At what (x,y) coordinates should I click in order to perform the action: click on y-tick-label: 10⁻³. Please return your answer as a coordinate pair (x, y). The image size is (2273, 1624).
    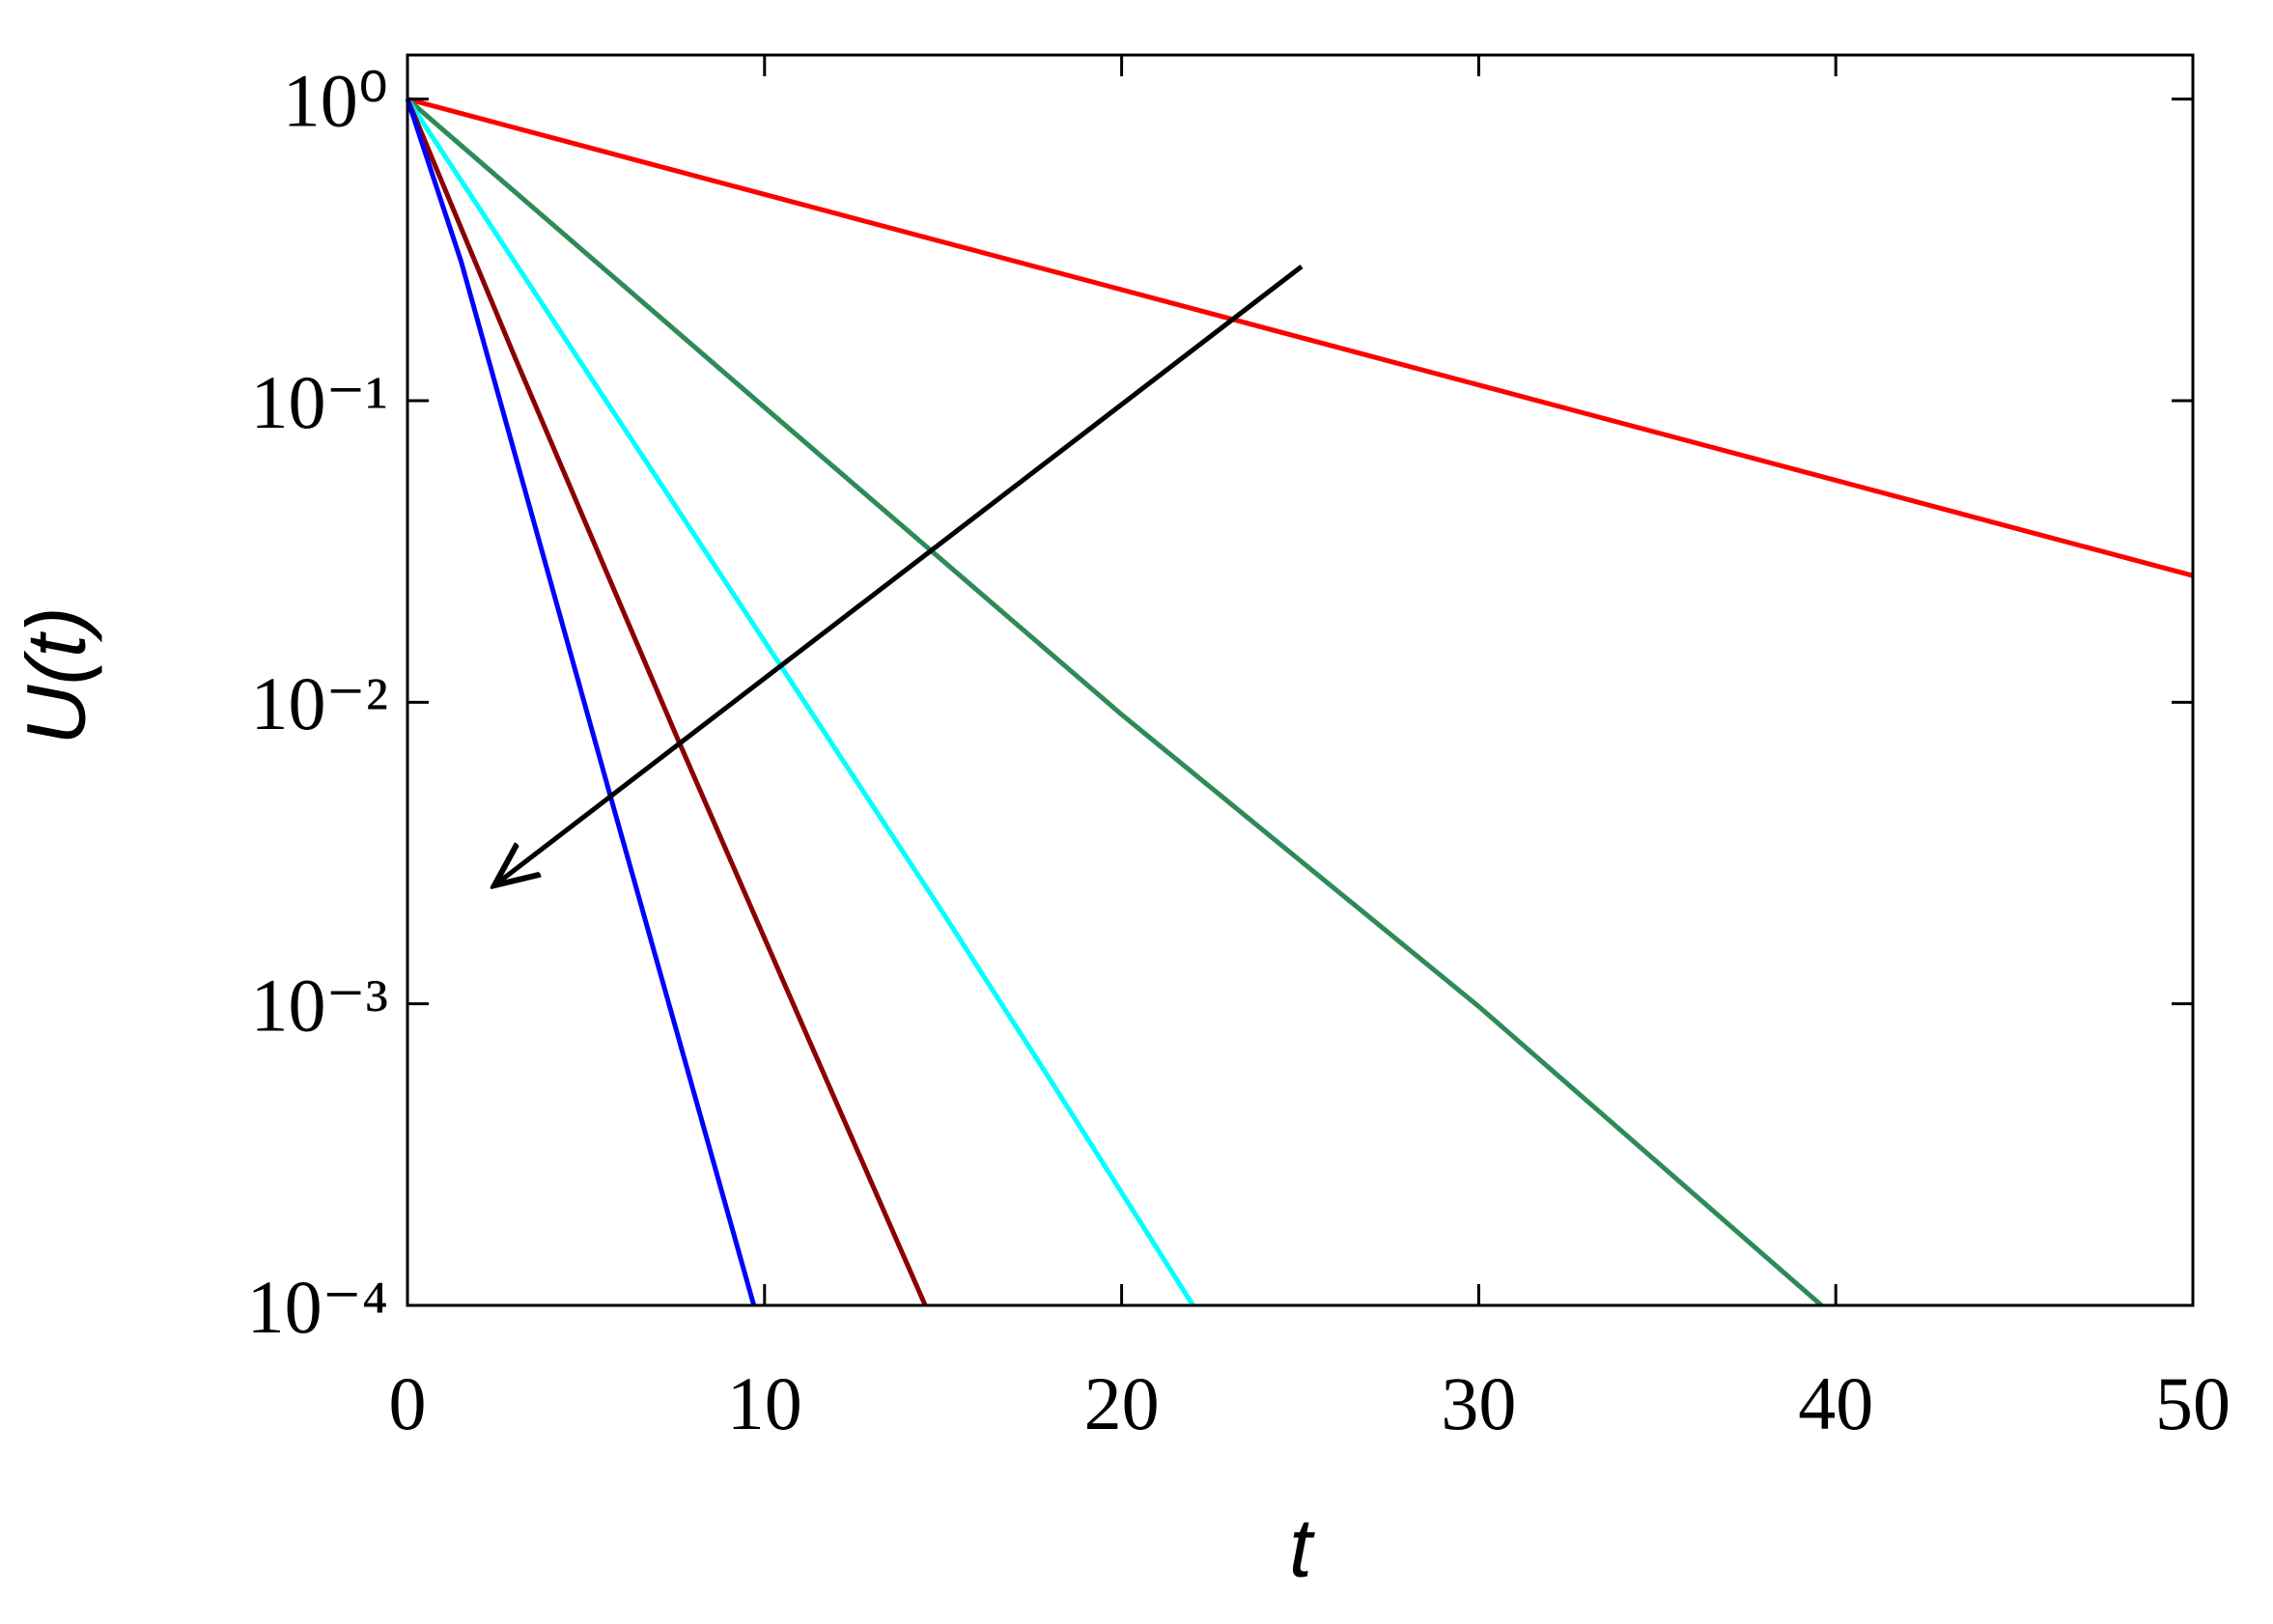
    Looking at the image, I should click on (319, 1006).